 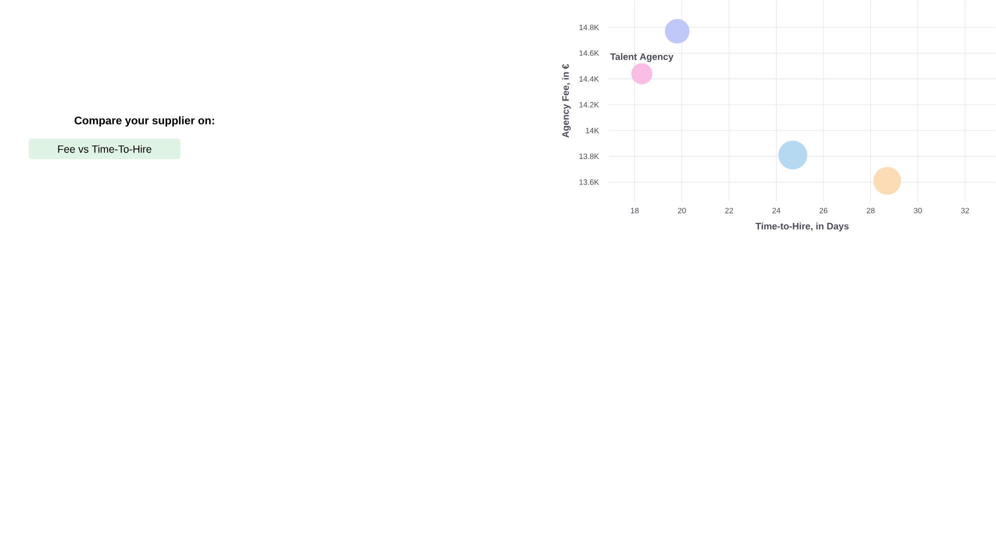 What do you see at coordinates (642, 57) in the screenshot?
I see `annotation: Talent Agency` at bounding box center [642, 57].